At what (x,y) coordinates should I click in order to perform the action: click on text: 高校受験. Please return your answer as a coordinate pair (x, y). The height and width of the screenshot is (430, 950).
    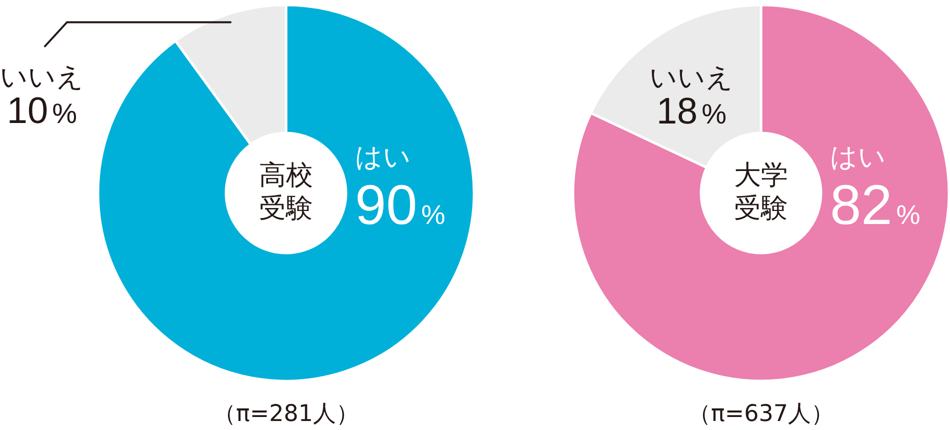
    Looking at the image, I should click on (286, 193).